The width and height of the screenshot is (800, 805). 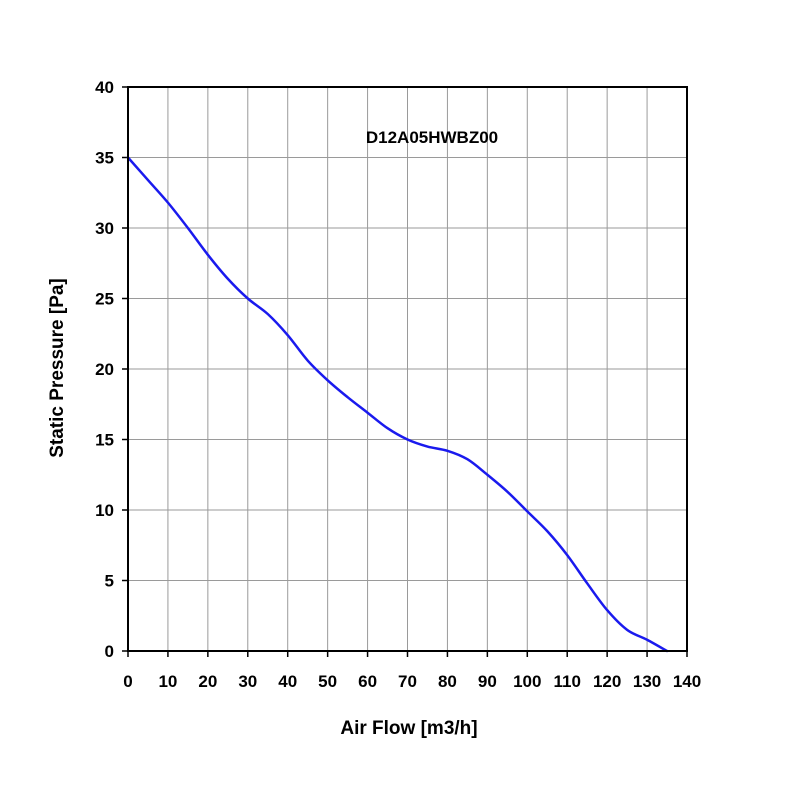 I want to click on x-tick-label: 130, so click(x=647, y=681).